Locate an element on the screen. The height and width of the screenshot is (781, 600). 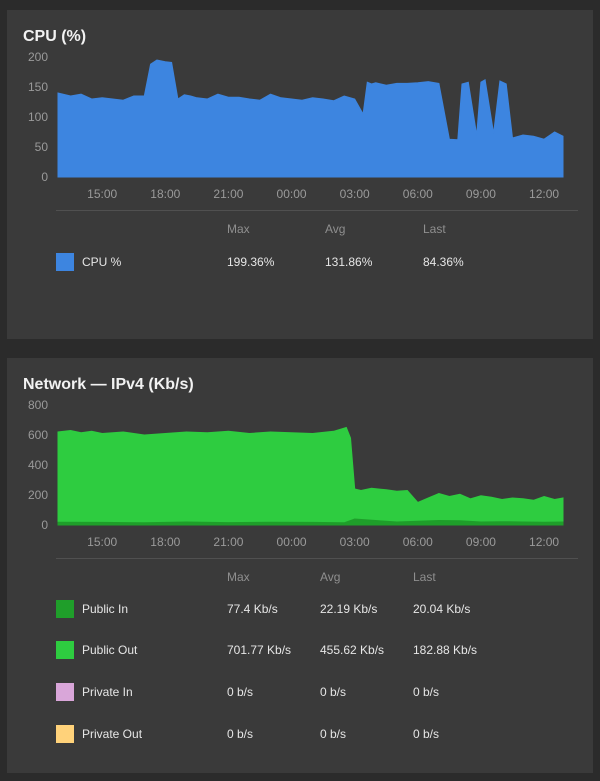
network-panel-title: Network — IPv4 (Kb/s) is located at coordinates (108, 384).